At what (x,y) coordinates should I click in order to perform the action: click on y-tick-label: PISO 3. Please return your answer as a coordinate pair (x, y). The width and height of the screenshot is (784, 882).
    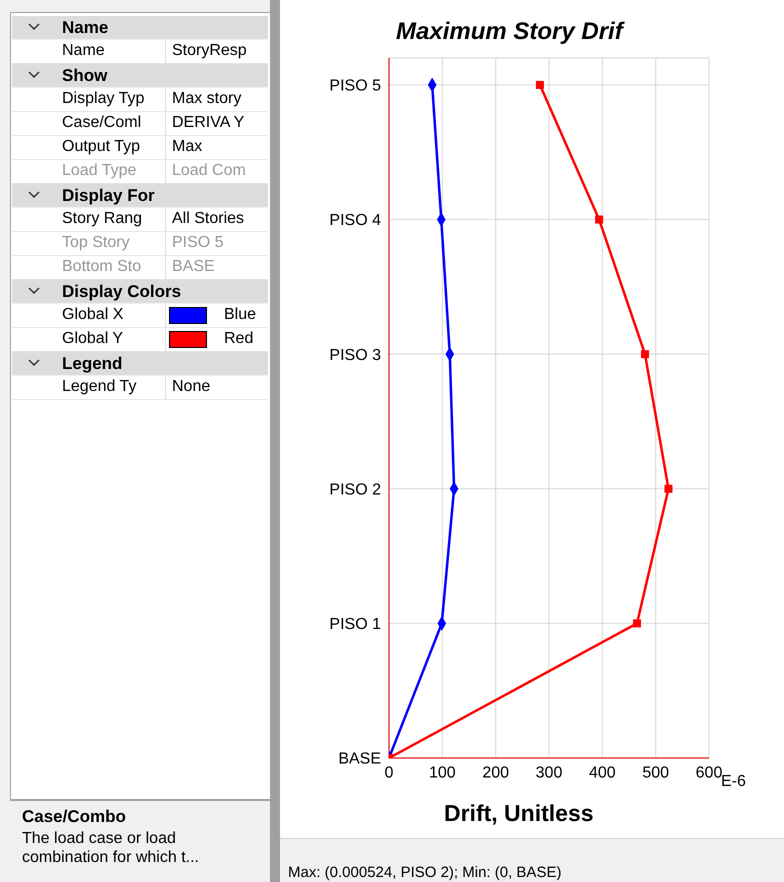
    Looking at the image, I should click on (355, 355).